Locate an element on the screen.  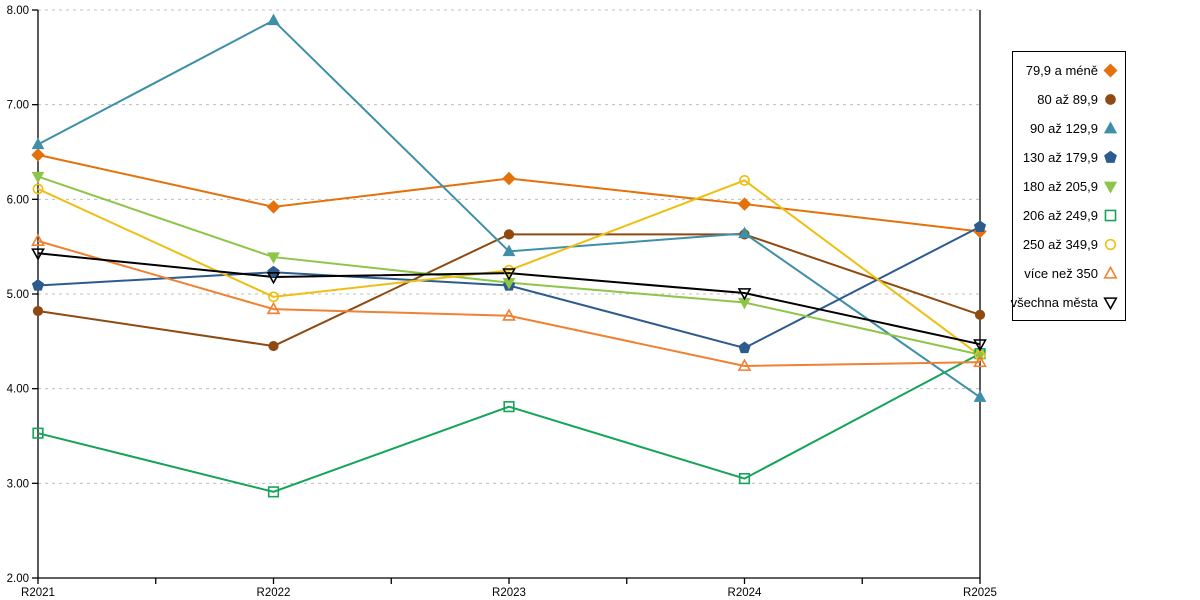
x-axis-tick-label: R2024 is located at coordinates (745, 593).